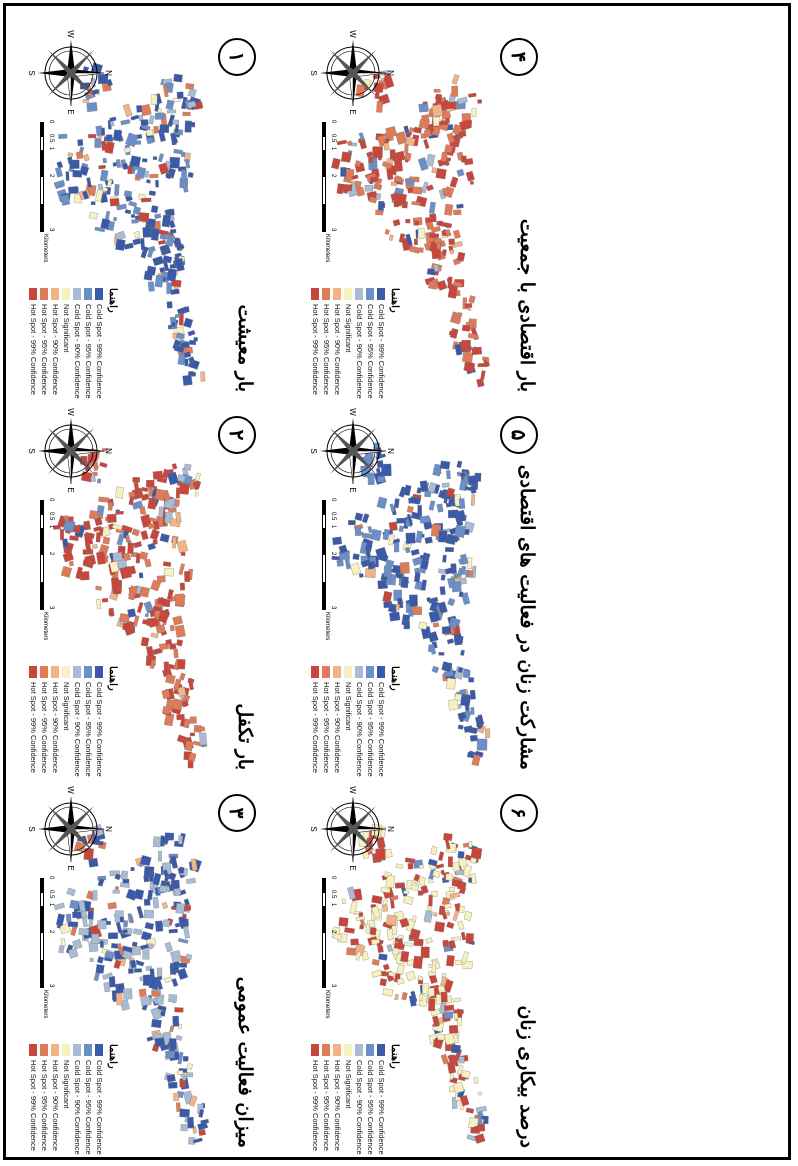  I want to click on legend-item: Hot Spot - 95% Confidence, so click(326, 719).